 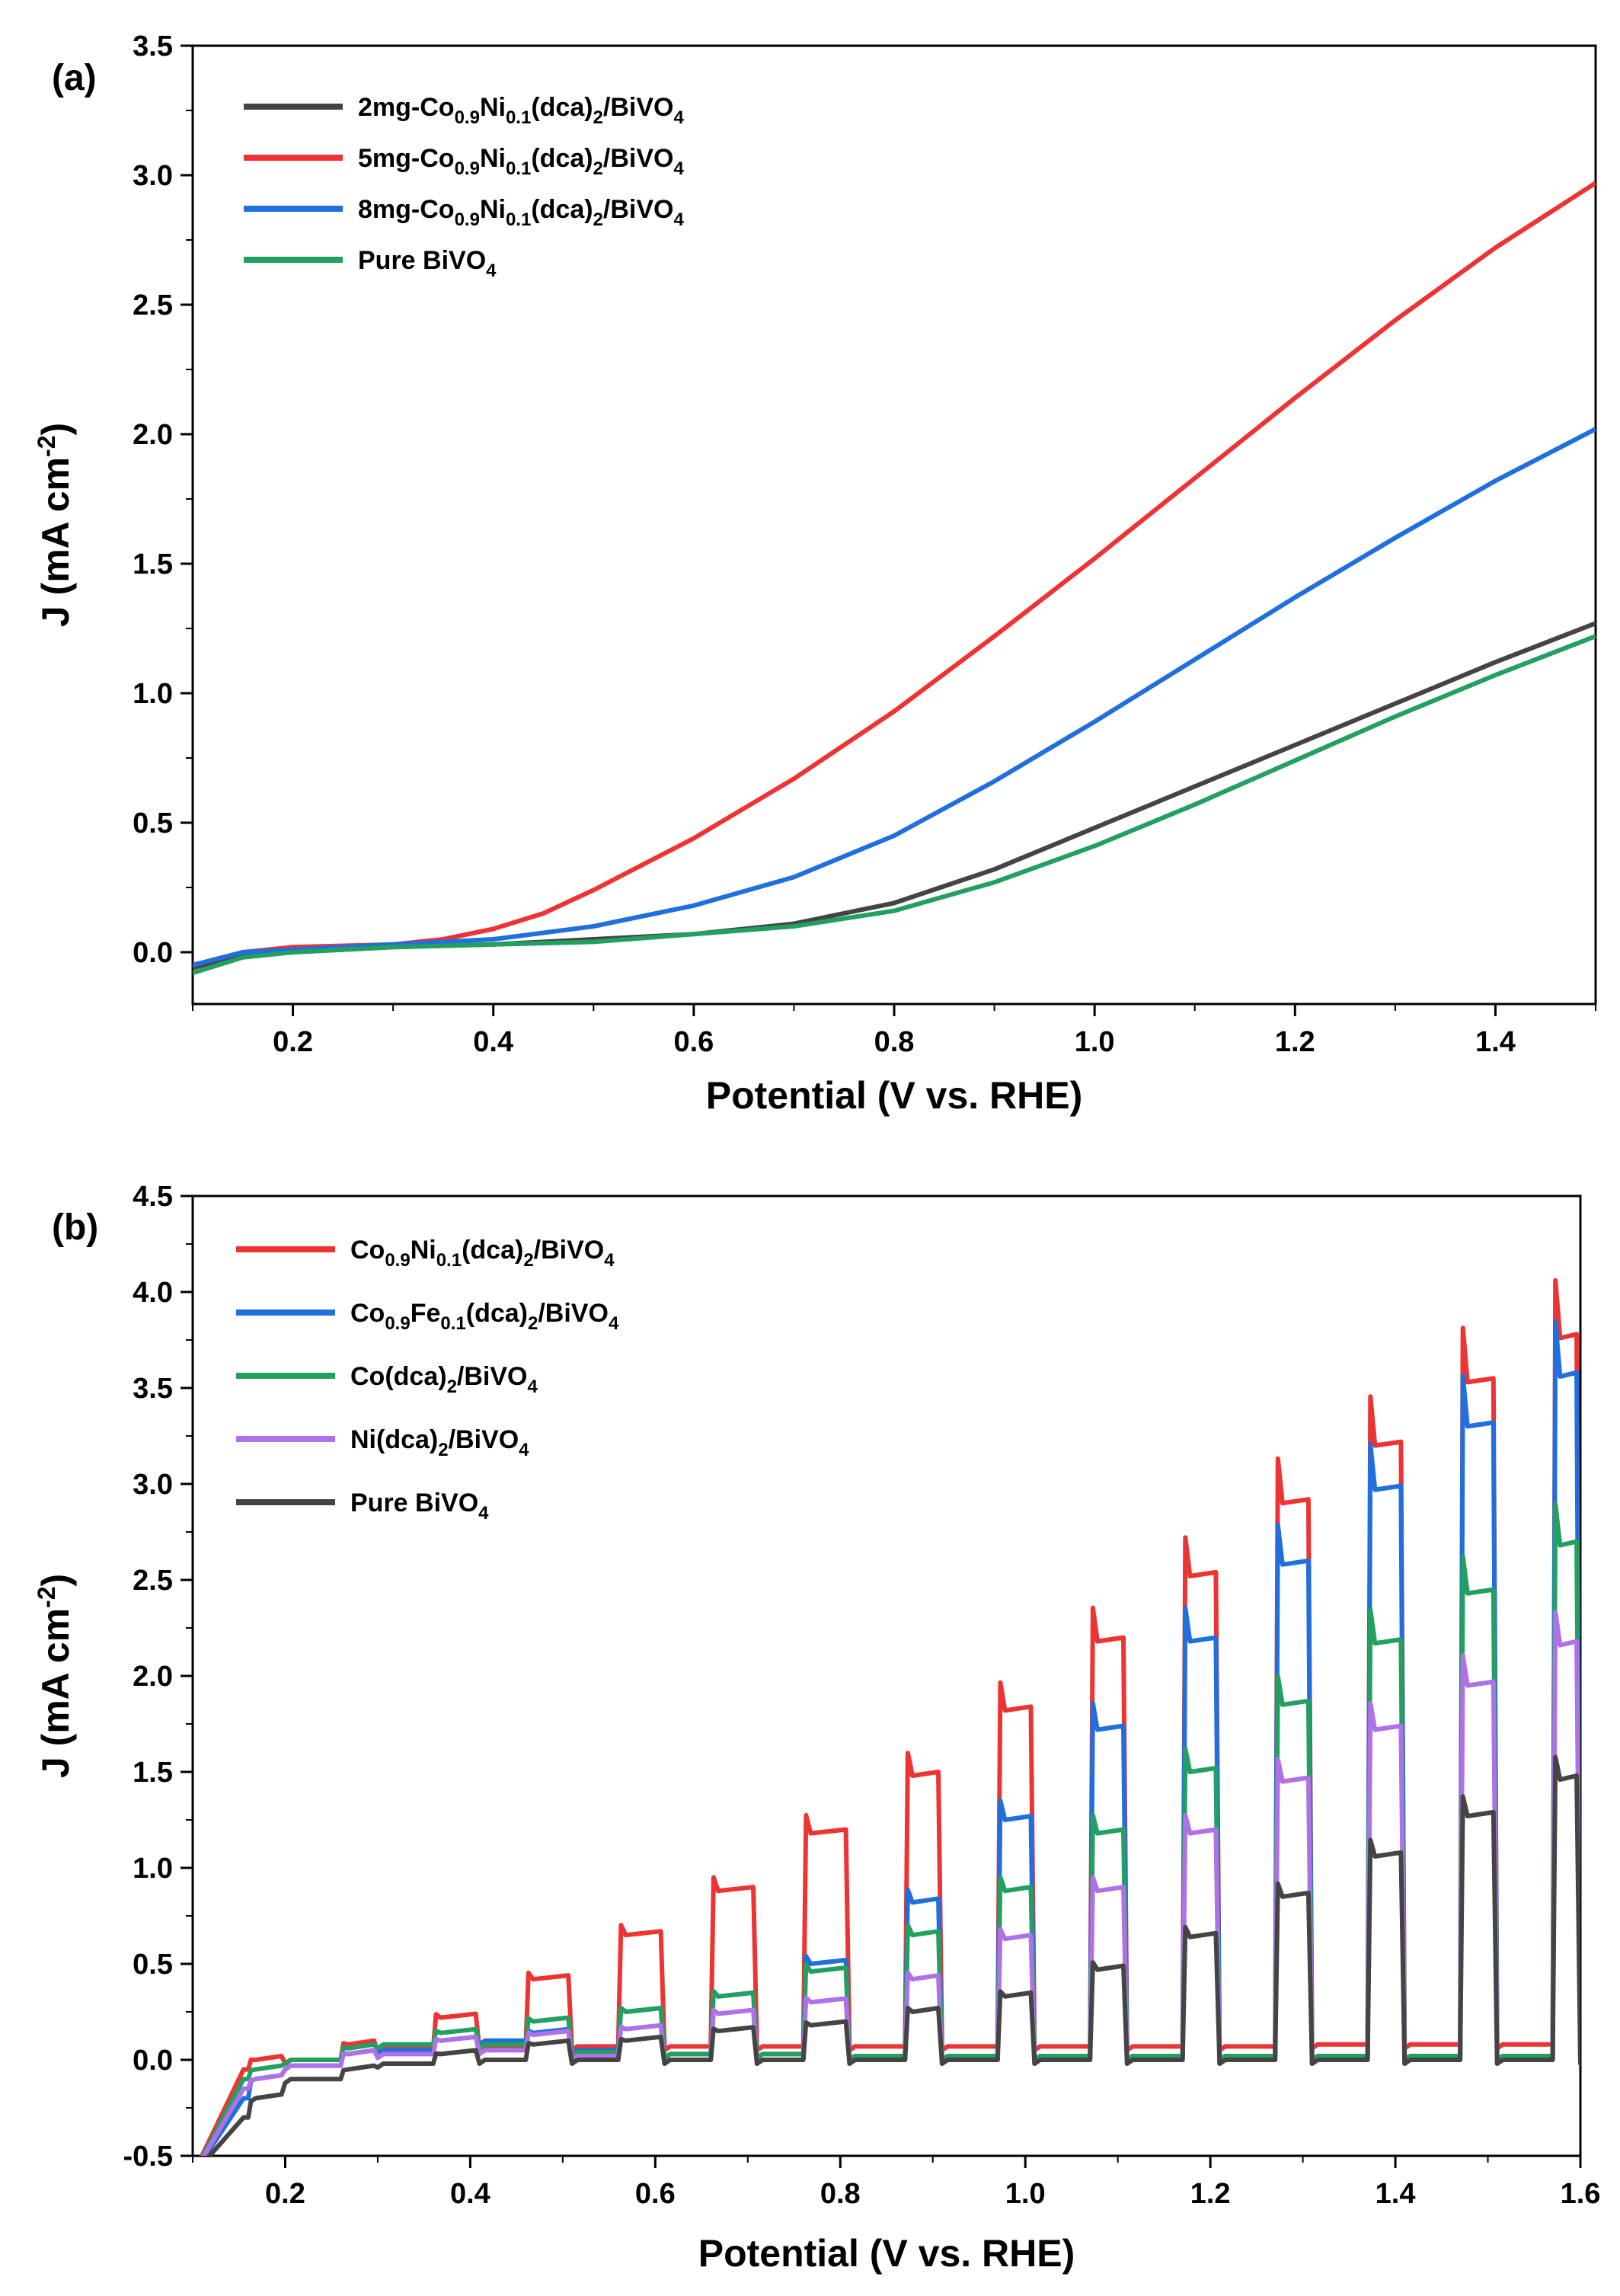 I want to click on legend-label: Co0.9Fe0.1(dca)2/BiVO4, so click(x=484, y=1316).